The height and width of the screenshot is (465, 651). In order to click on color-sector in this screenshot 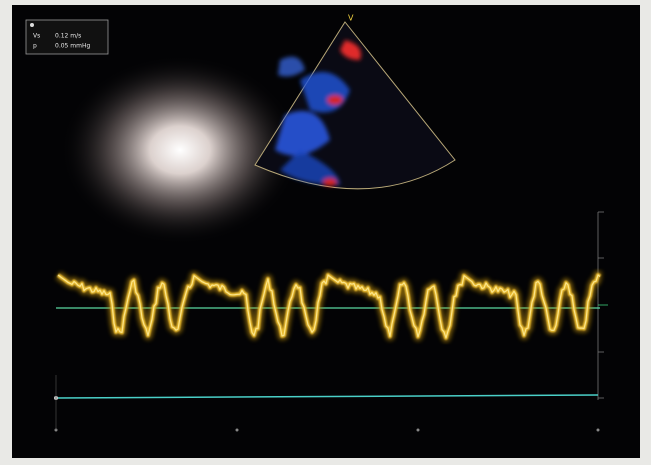, I will do `click(355, 105)`.